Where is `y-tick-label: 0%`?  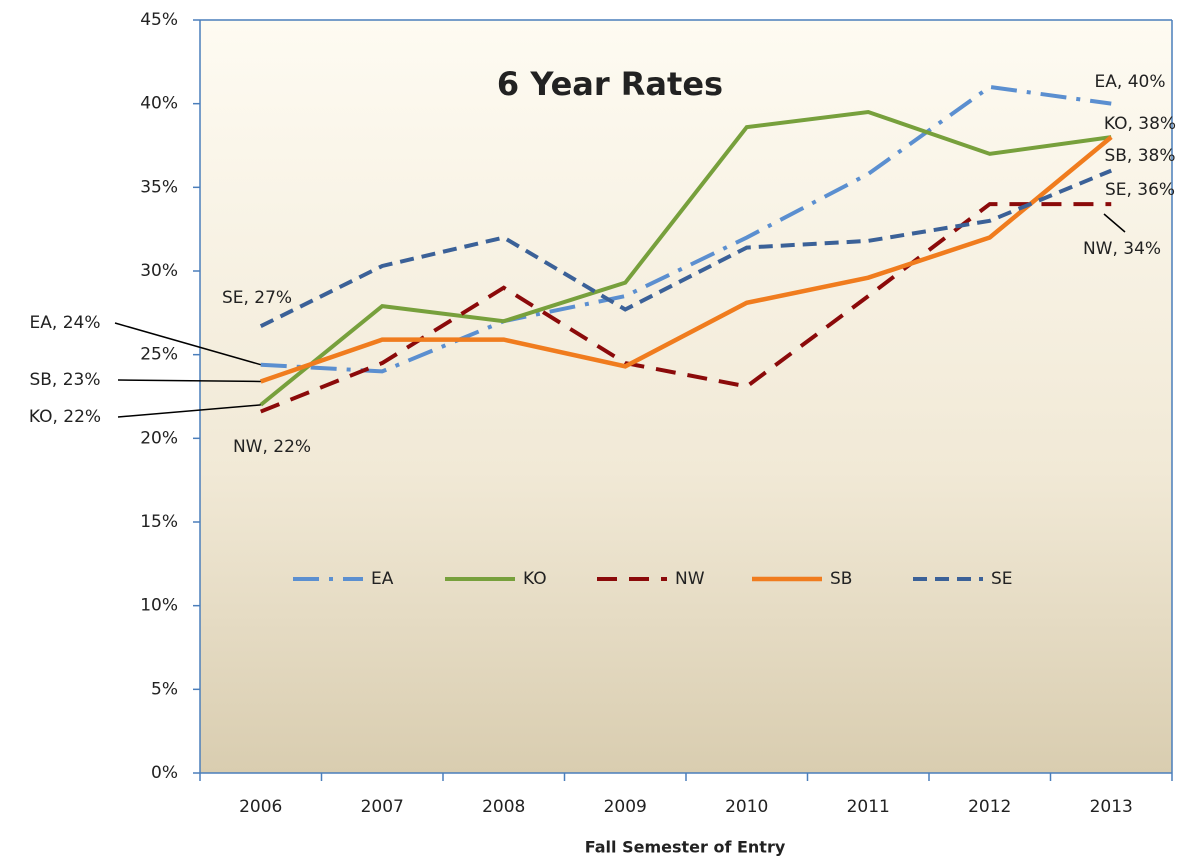 y-tick-label: 0% is located at coordinates (164, 773).